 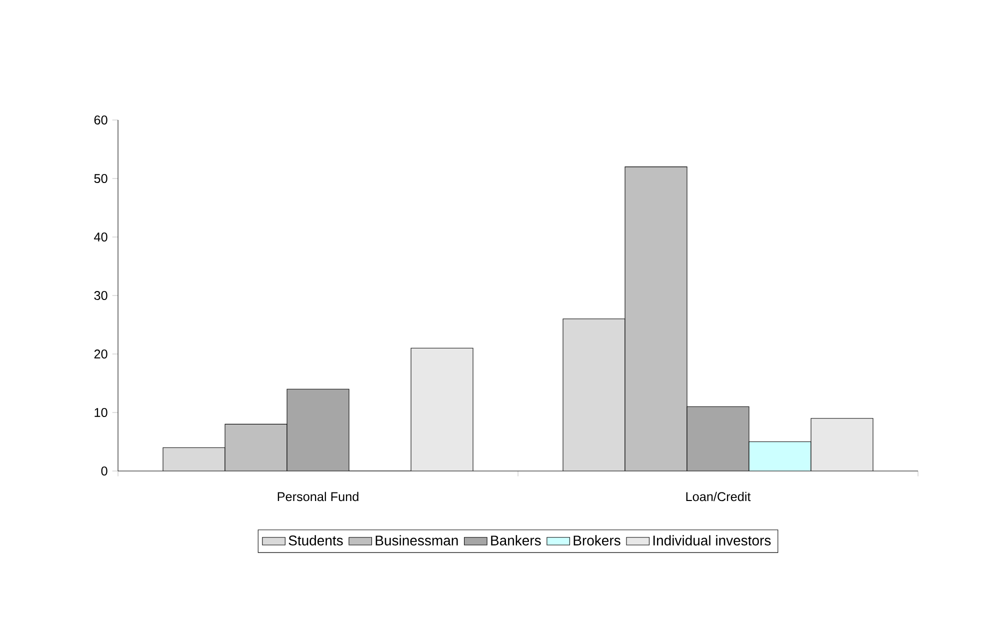 I want to click on y-tick-label: 20, so click(x=101, y=354).